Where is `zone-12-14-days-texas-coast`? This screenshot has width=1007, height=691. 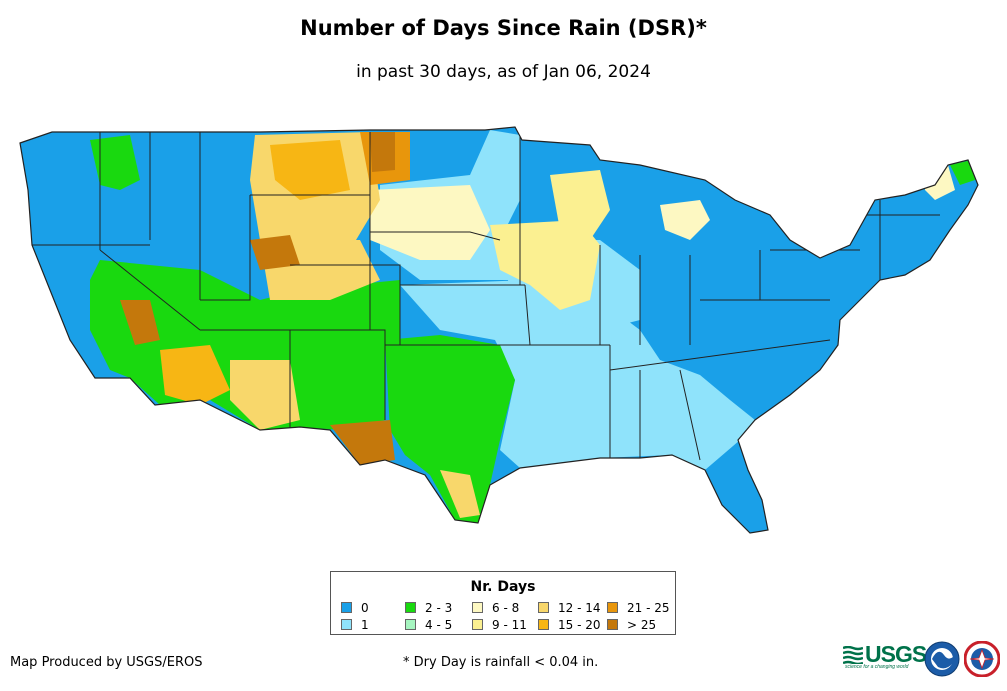 zone-12-14-days-texas-coast is located at coordinates (460, 494).